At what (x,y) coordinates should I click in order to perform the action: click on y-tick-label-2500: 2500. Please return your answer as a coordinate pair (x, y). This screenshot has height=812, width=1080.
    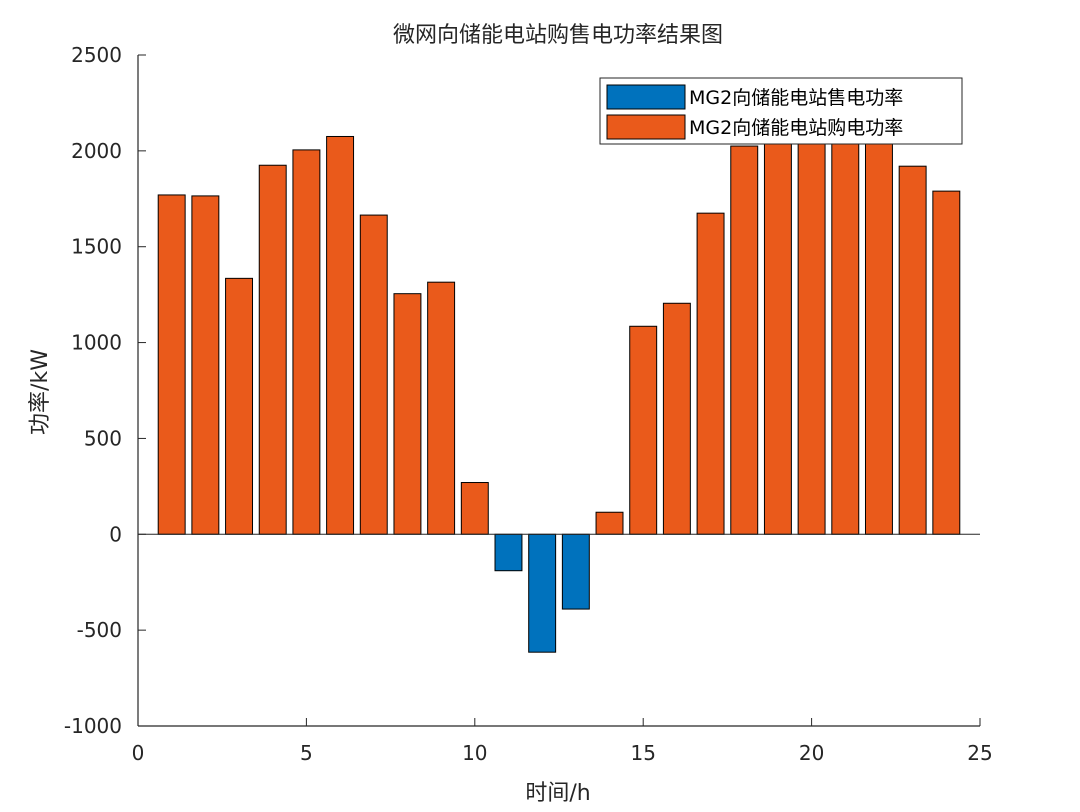
    Looking at the image, I should click on (96, 55).